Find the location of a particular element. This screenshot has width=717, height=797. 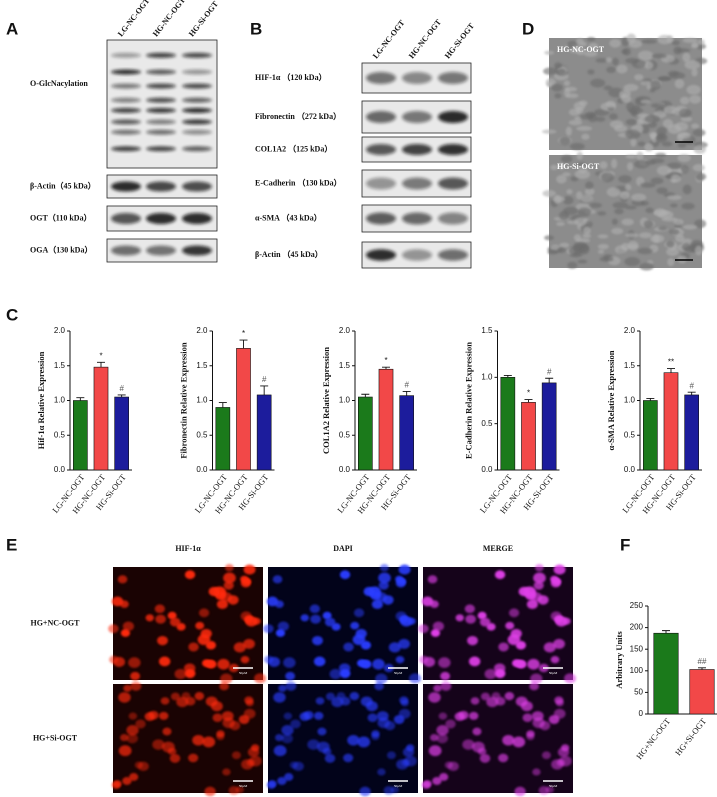

column-title: MERGE is located at coordinates (498, 548).